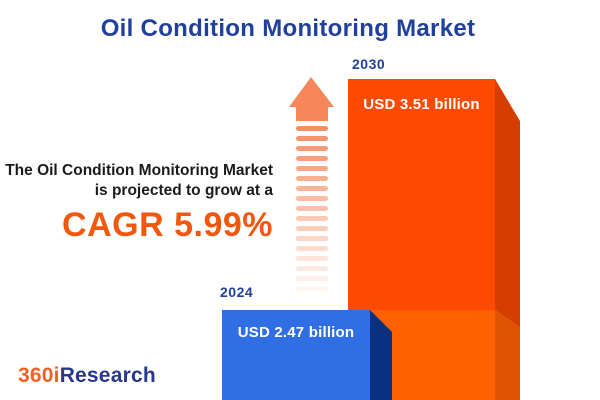 This screenshot has width=600, height=400. What do you see at coordinates (39, 375) in the screenshot?
I see `brand-logo-360i: 360i` at bounding box center [39, 375].